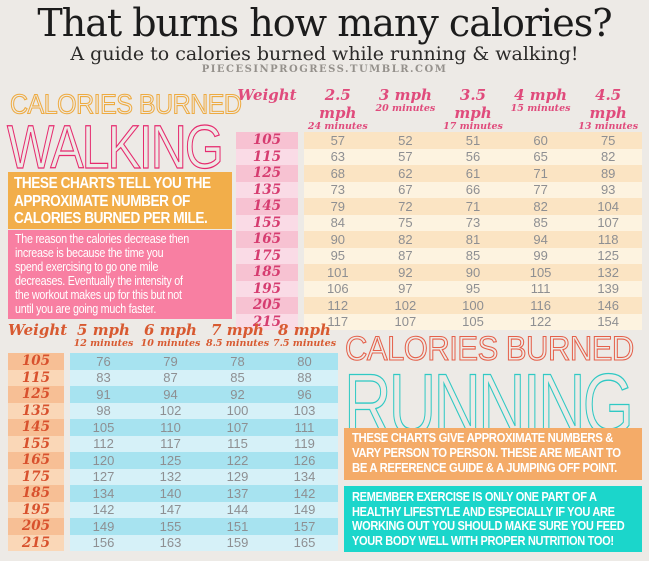 This screenshot has width=649, height=561. What do you see at coordinates (304, 394) in the screenshot?
I see `calories-cell: 96` at bounding box center [304, 394].